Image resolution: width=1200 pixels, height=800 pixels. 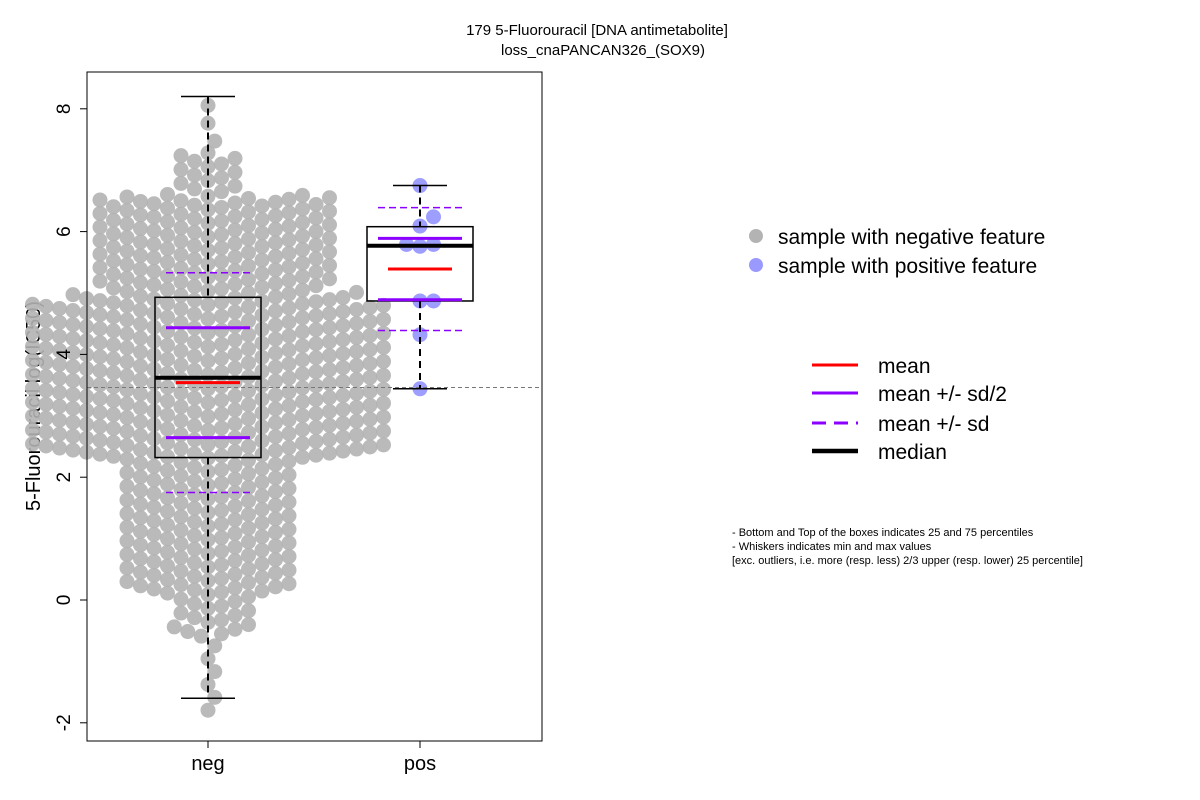 I want to click on legend-point-label: sample with negative feature, so click(x=911, y=237).